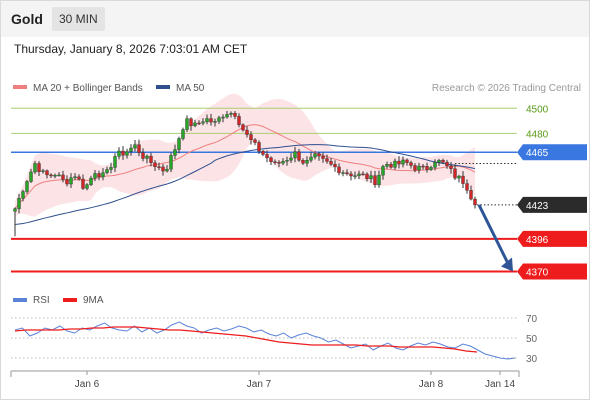 Image resolution: width=590 pixels, height=400 pixels. What do you see at coordinates (532, 339) in the screenshot?
I see `rsi-tick-50: 50` at bounding box center [532, 339].